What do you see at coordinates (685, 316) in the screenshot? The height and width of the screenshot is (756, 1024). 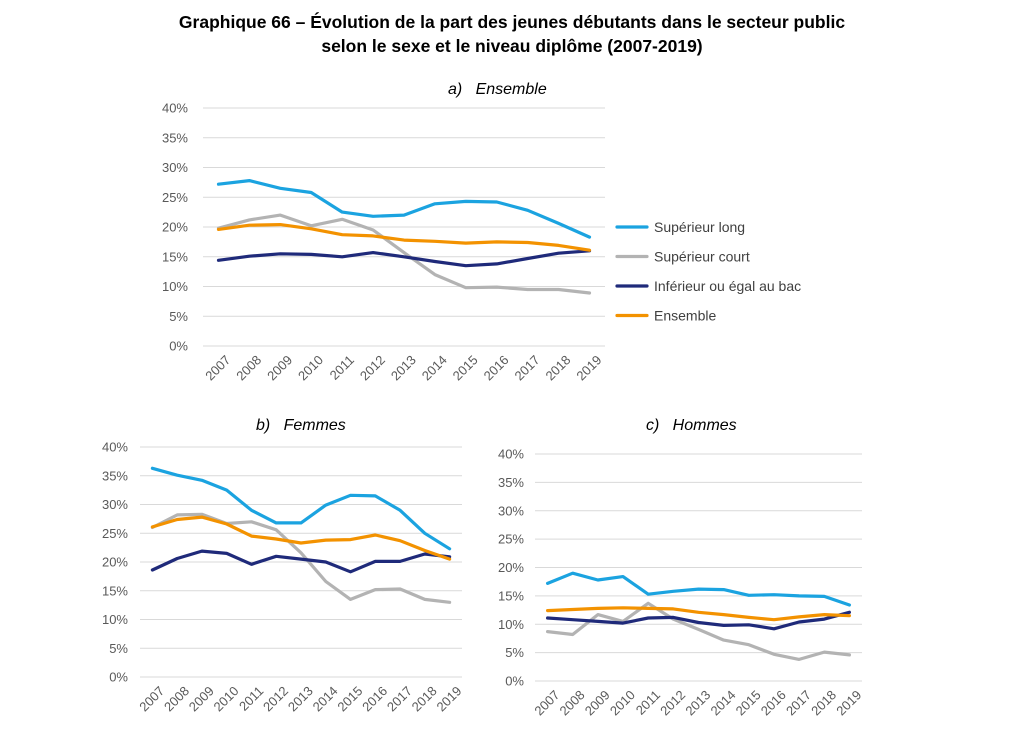 I see `legend-label: Ensemble` at bounding box center [685, 316].